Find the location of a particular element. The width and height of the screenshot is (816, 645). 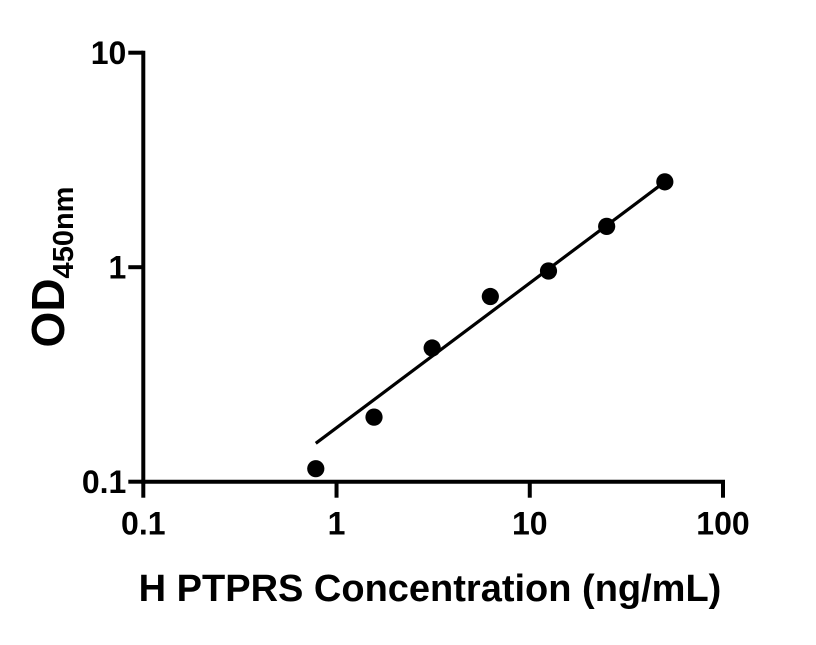

x-axis-title: H PTPRS Concentration (ng/mL) is located at coordinates (430, 589).